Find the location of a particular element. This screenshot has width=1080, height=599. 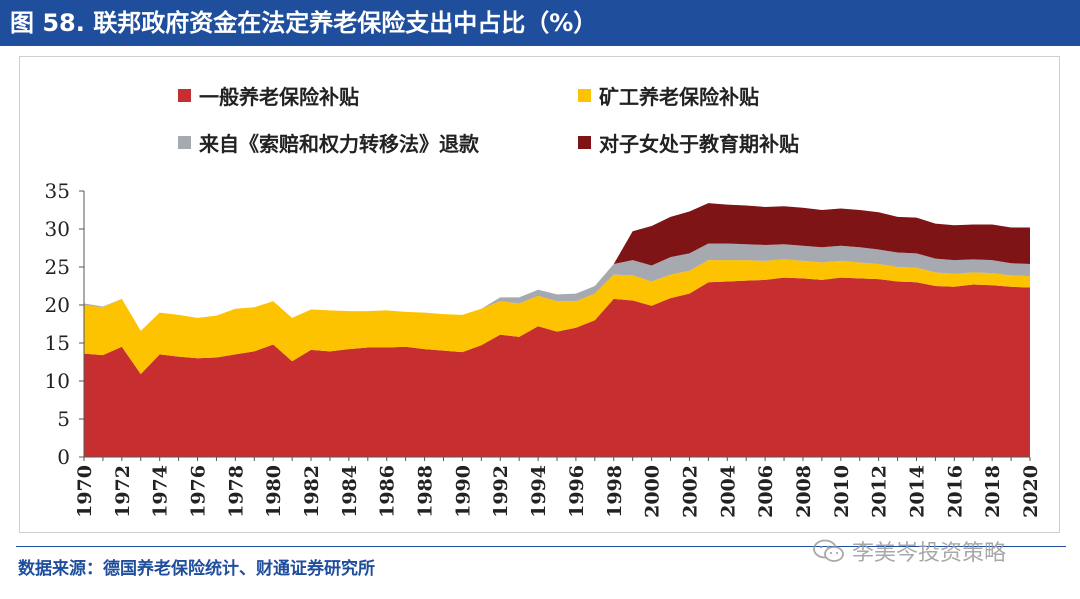

legend-swatch-child-education is located at coordinates (584, 142).